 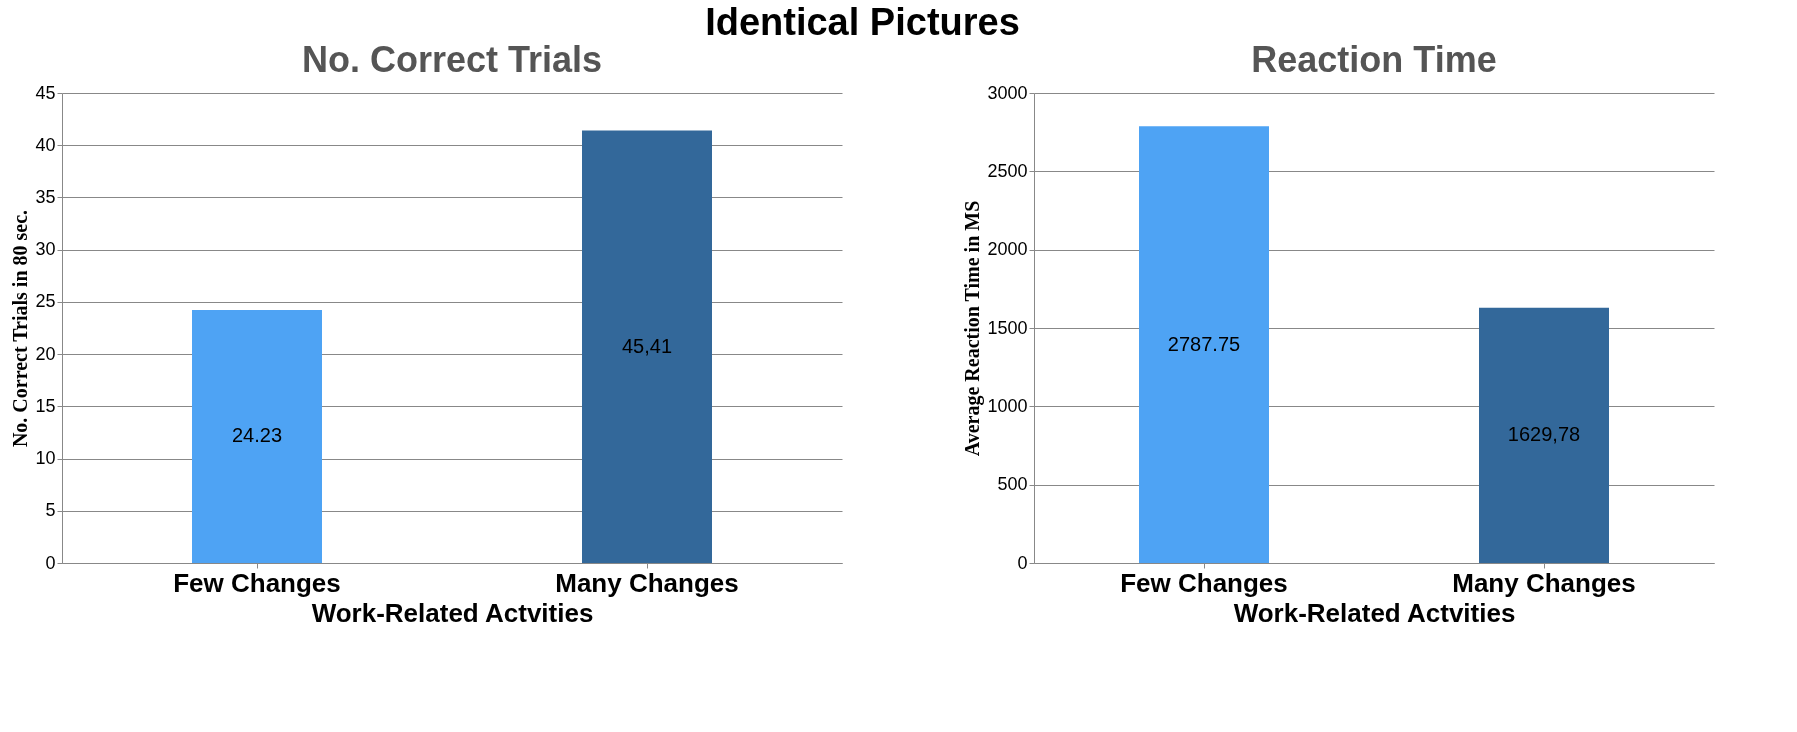 What do you see at coordinates (45, 144) in the screenshot?
I see `y-tick-label: 40` at bounding box center [45, 144].